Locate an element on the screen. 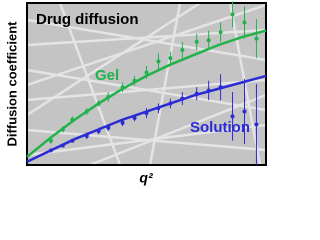 This screenshot has height=240, width=320. series-label: Gel is located at coordinates (107, 75).